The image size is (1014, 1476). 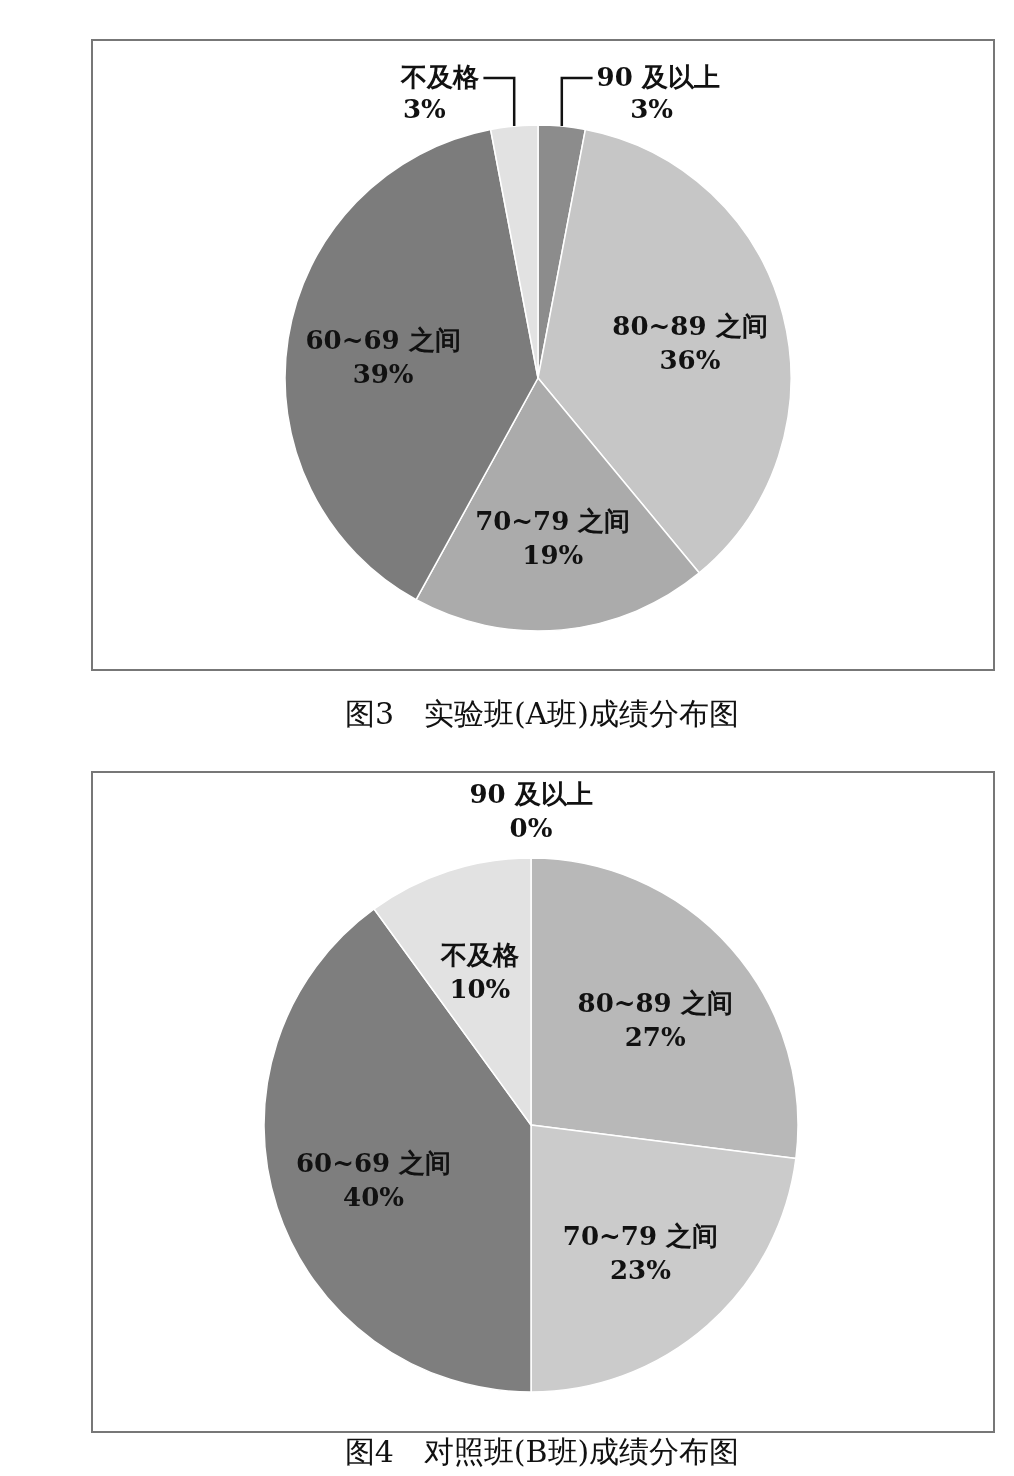 I want to click on data-label: 10%, so click(x=480, y=988).